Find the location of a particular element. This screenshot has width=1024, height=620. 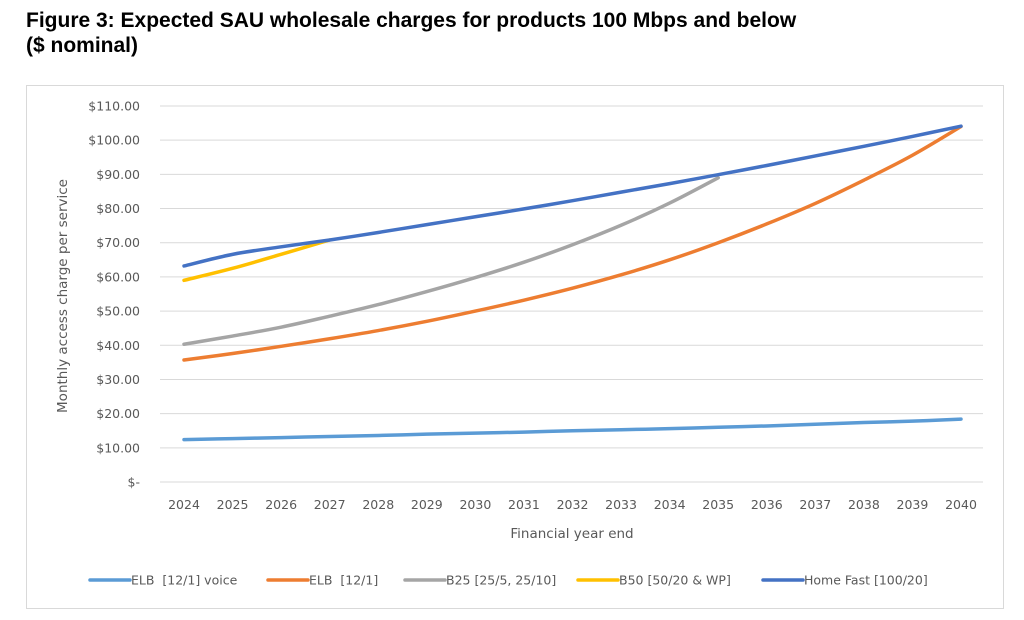

x-tick-label: 2024 is located at coordinates (184, 504).